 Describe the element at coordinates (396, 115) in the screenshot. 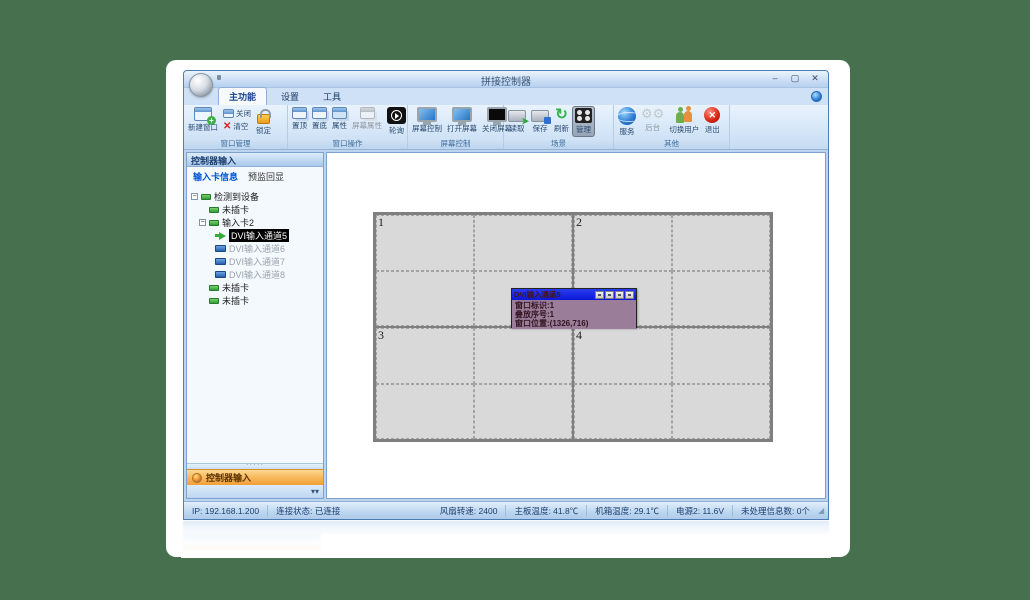

I see `polling-play-icon` at that location.